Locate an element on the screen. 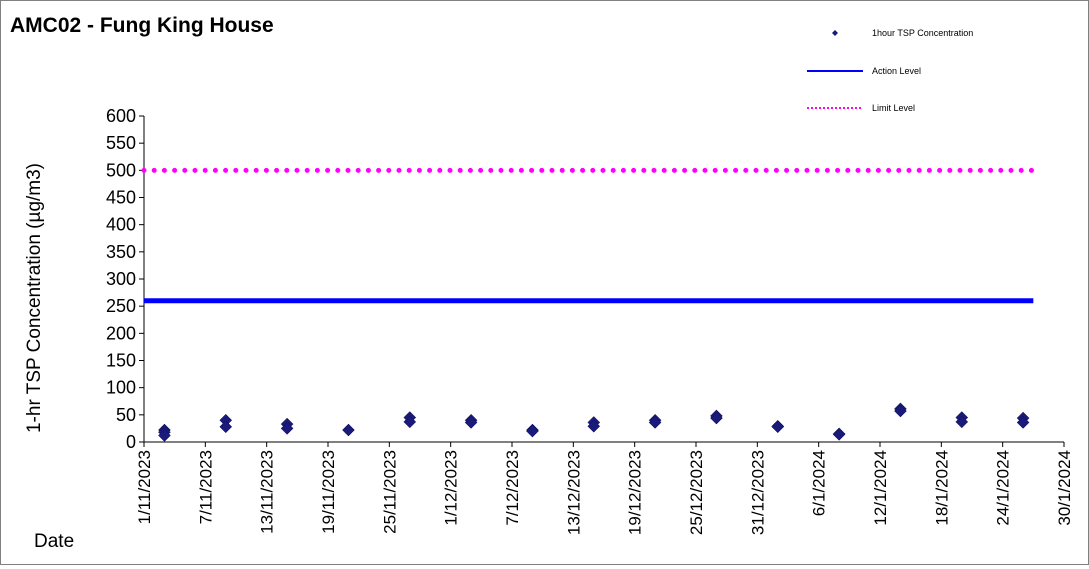 The image size is (1089, 569). data-points is located at coordinates (594, 422).